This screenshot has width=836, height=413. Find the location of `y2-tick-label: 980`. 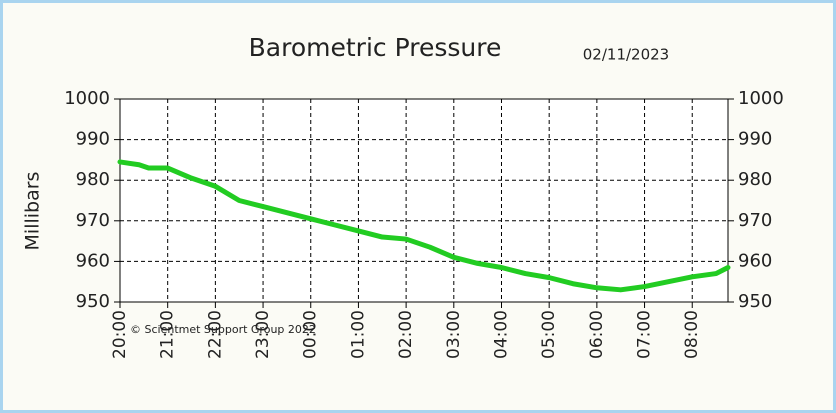

y2-tick-label: 980 is located at coordinates (755, 179).